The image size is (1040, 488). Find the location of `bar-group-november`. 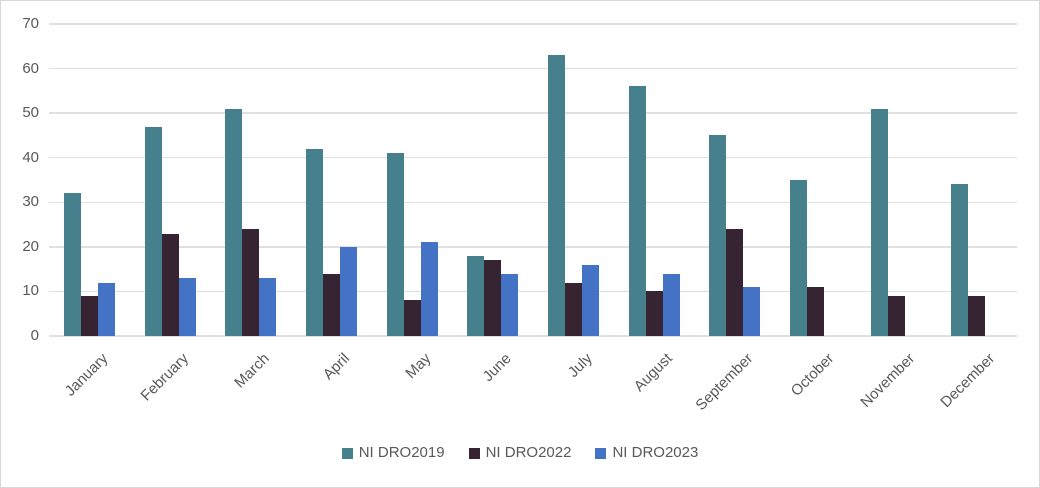

bar-group-november is located at coordinates (896, 180).